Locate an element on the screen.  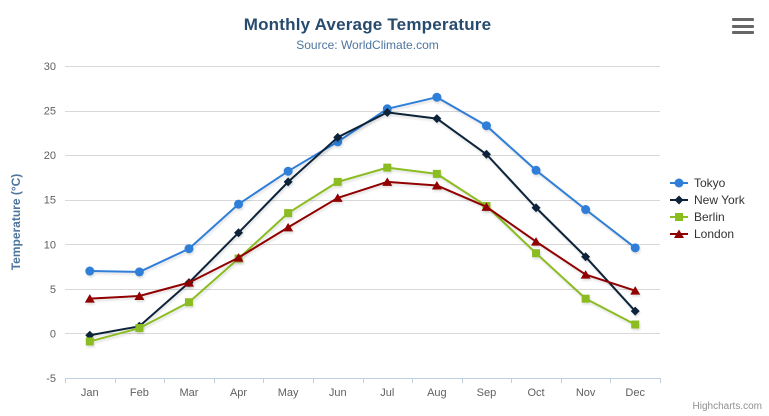
circle-legend-marker-icon is located at coordinates (679, 182).